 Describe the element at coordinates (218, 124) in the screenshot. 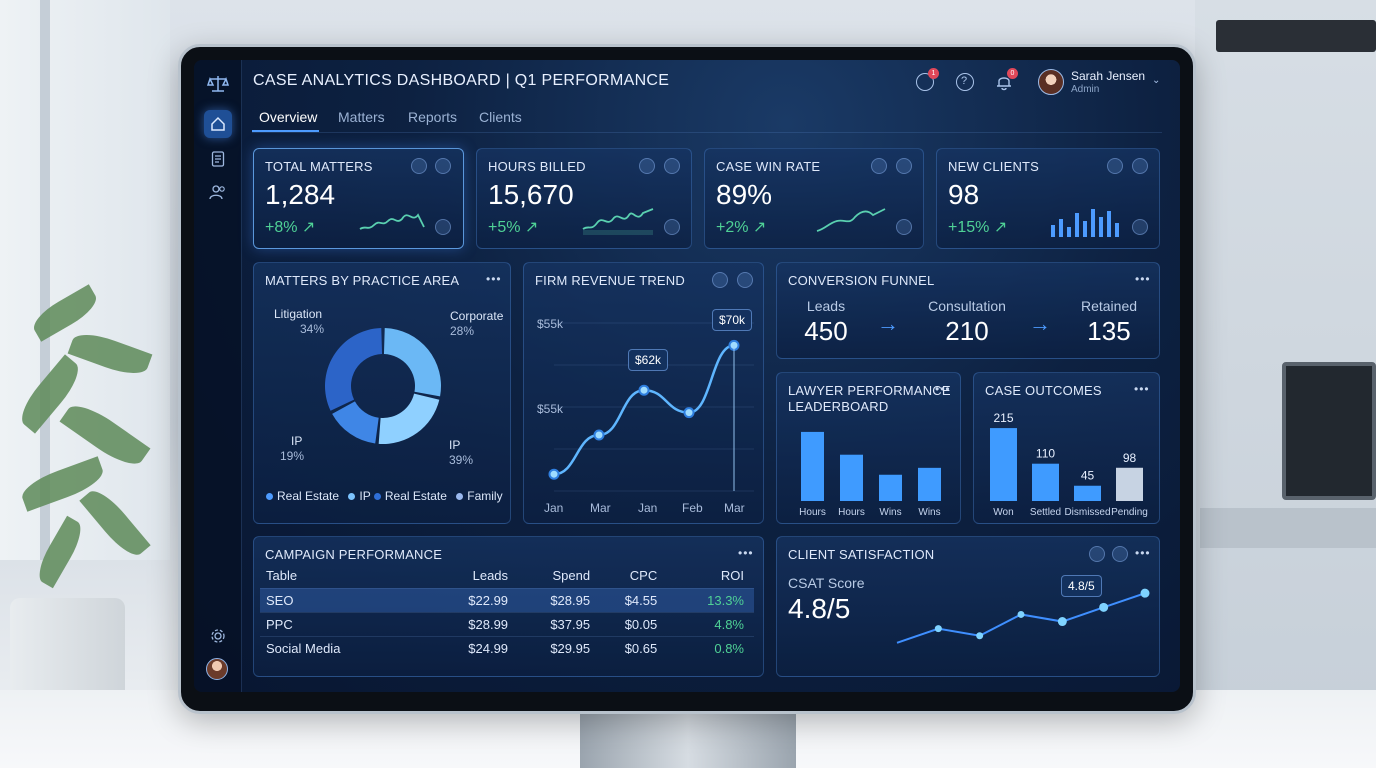

I see `home-icon` at that location.